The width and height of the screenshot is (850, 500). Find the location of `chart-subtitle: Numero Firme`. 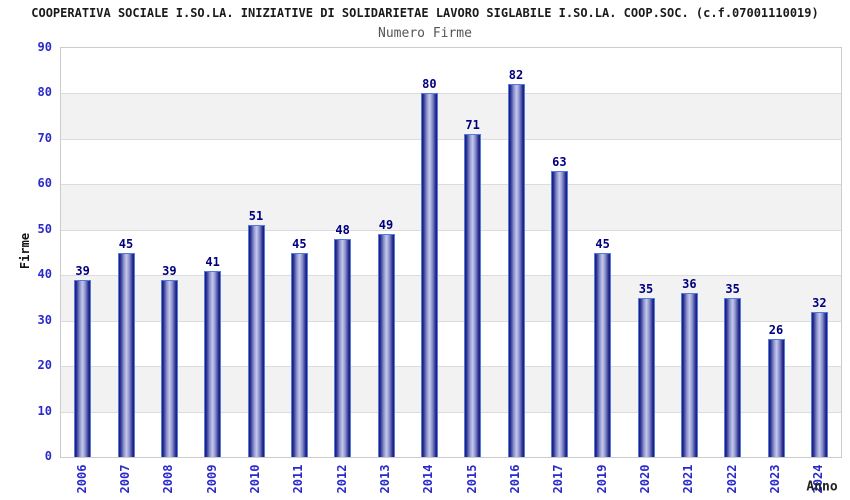

chart-subtitle: Numero Firme is located at coordinates (425, 33).